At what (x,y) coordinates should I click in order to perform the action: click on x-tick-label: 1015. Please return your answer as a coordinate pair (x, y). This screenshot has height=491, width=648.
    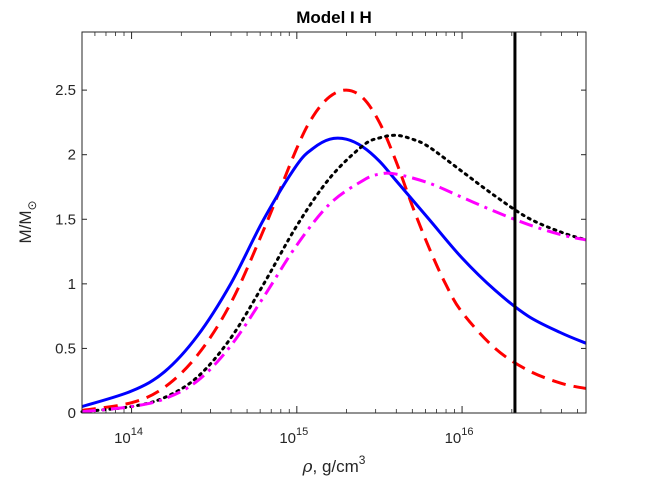
    Looking at the image, I should click on (293, 436).